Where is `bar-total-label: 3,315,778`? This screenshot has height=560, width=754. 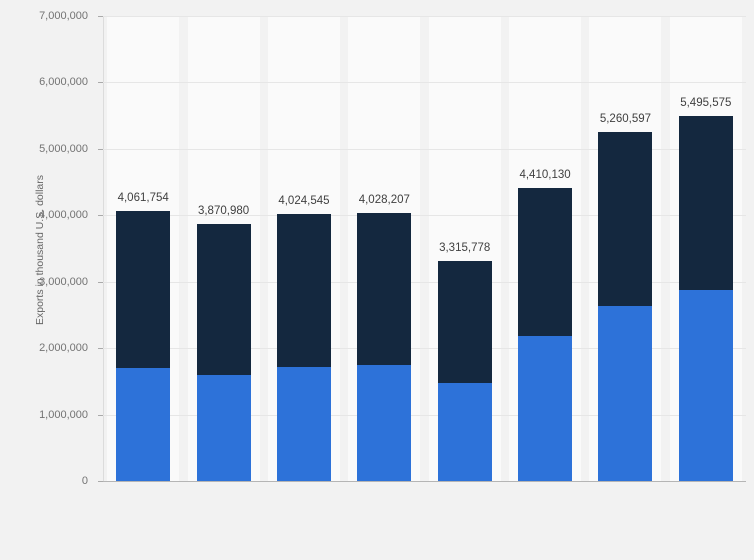
bar-total-label: 3,315,778 is located at coordinates (465, 247).